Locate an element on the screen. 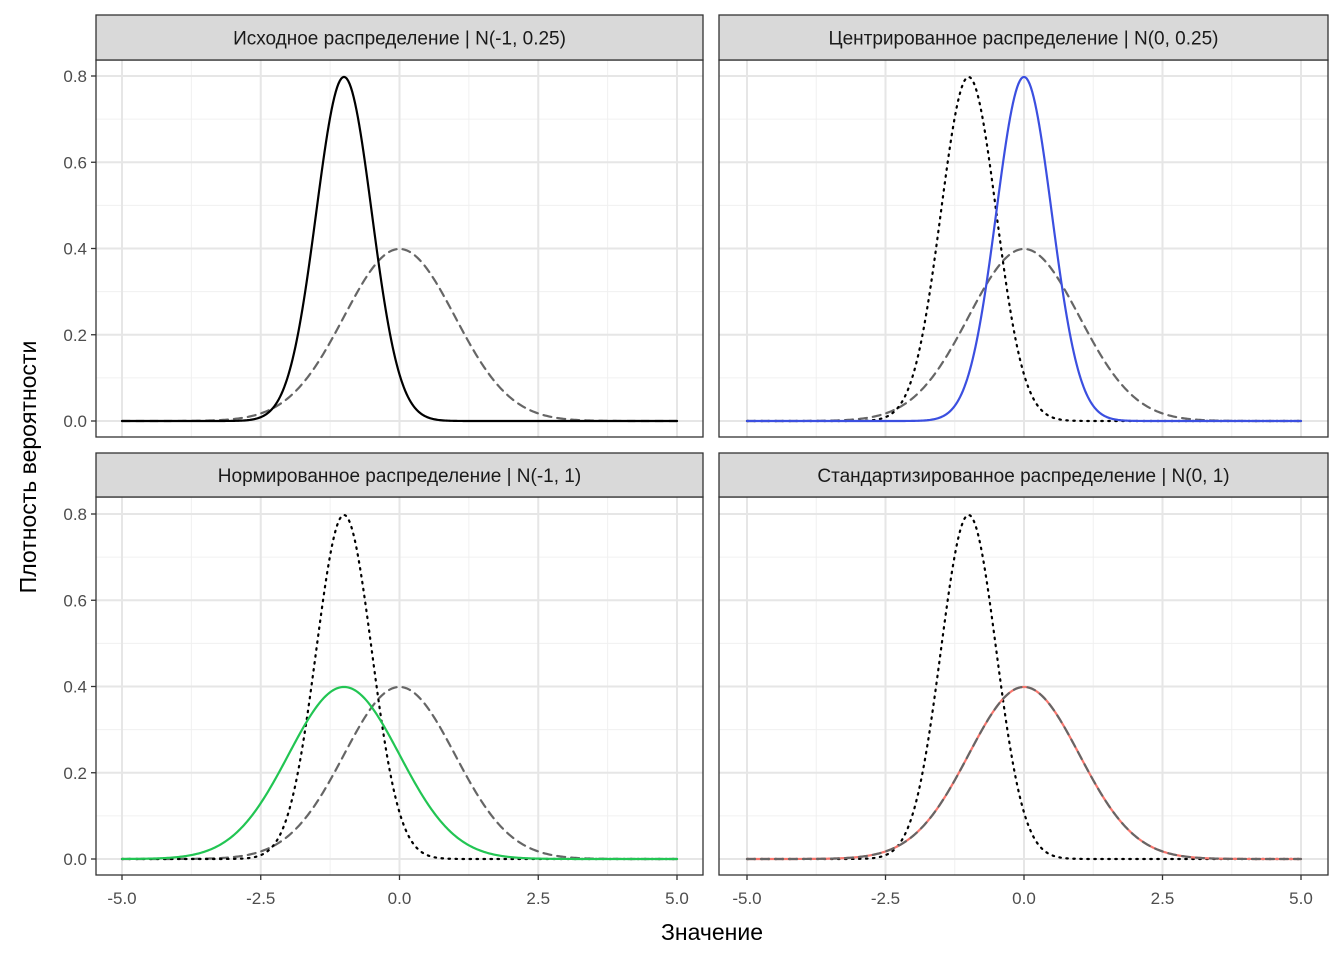 Image resolution: width=1344 pixels, height=960 pixels. x-axis-title: Значение is located at coordinates (712, 932).